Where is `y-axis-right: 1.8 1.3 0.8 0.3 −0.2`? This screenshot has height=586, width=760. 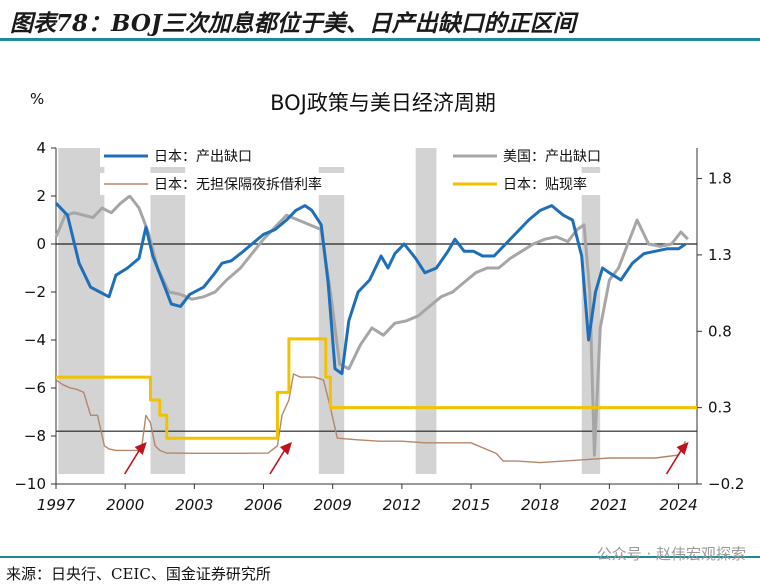
y-axis-right: 1.8 1.3 0.8 0.3 −0.2 is located at coordinates (720, 331).